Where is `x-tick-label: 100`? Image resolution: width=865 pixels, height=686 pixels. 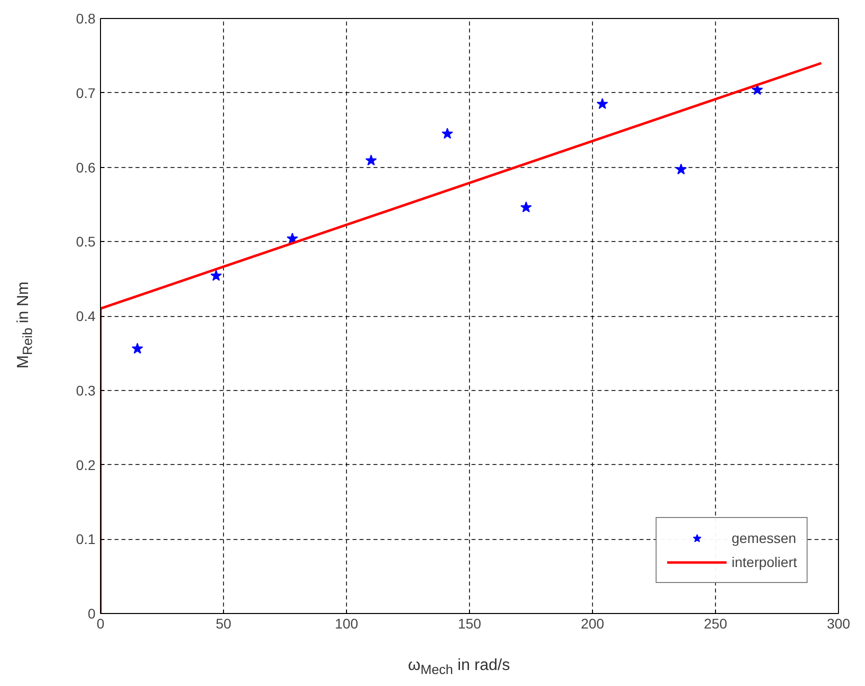
x-tick-label: 100 is located at coordinates (346, 624).